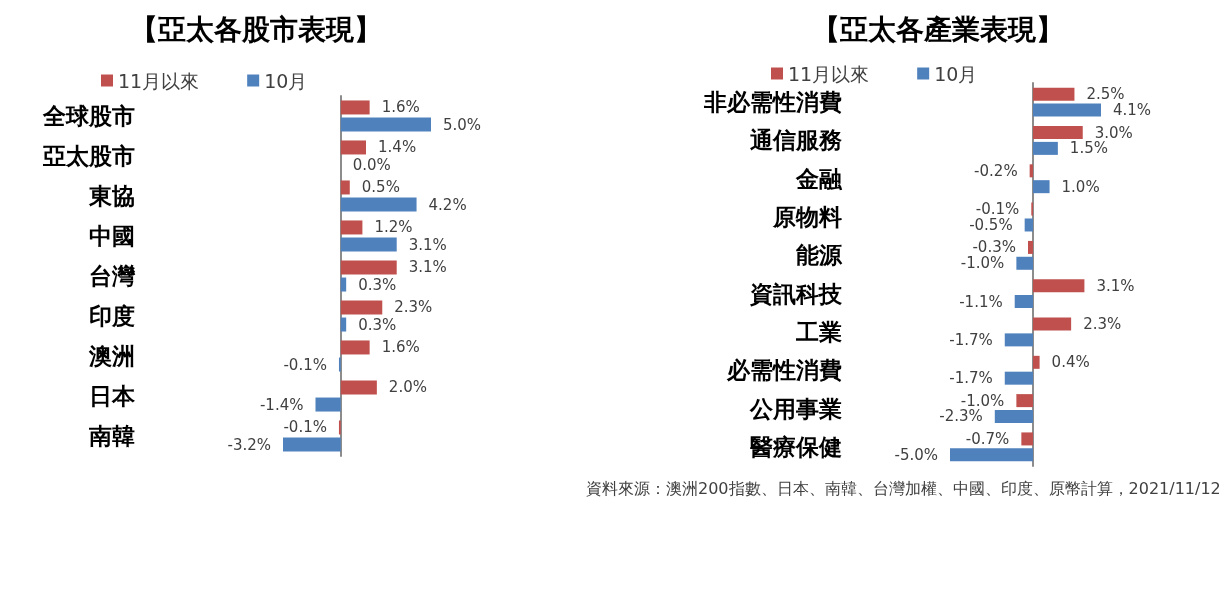 The height and width of the screenshot is (608, 1219). Describe the element at coordinates (795, 408) in the screenshot. I see `y-tick-label: 公用事業` at that location.